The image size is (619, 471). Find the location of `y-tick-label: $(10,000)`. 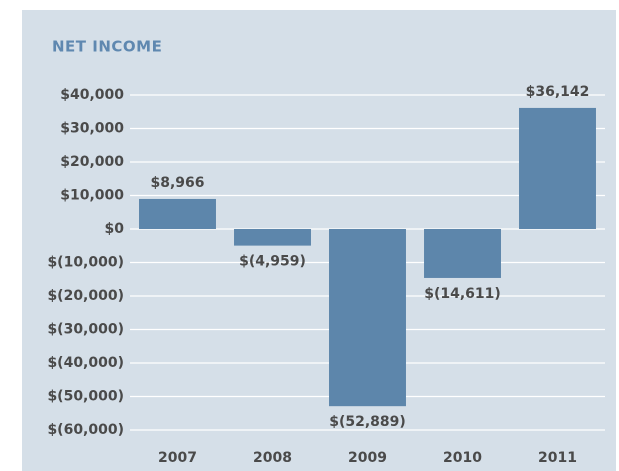

y-tick-label: $(10,000) is located at coordinates (85, 263).